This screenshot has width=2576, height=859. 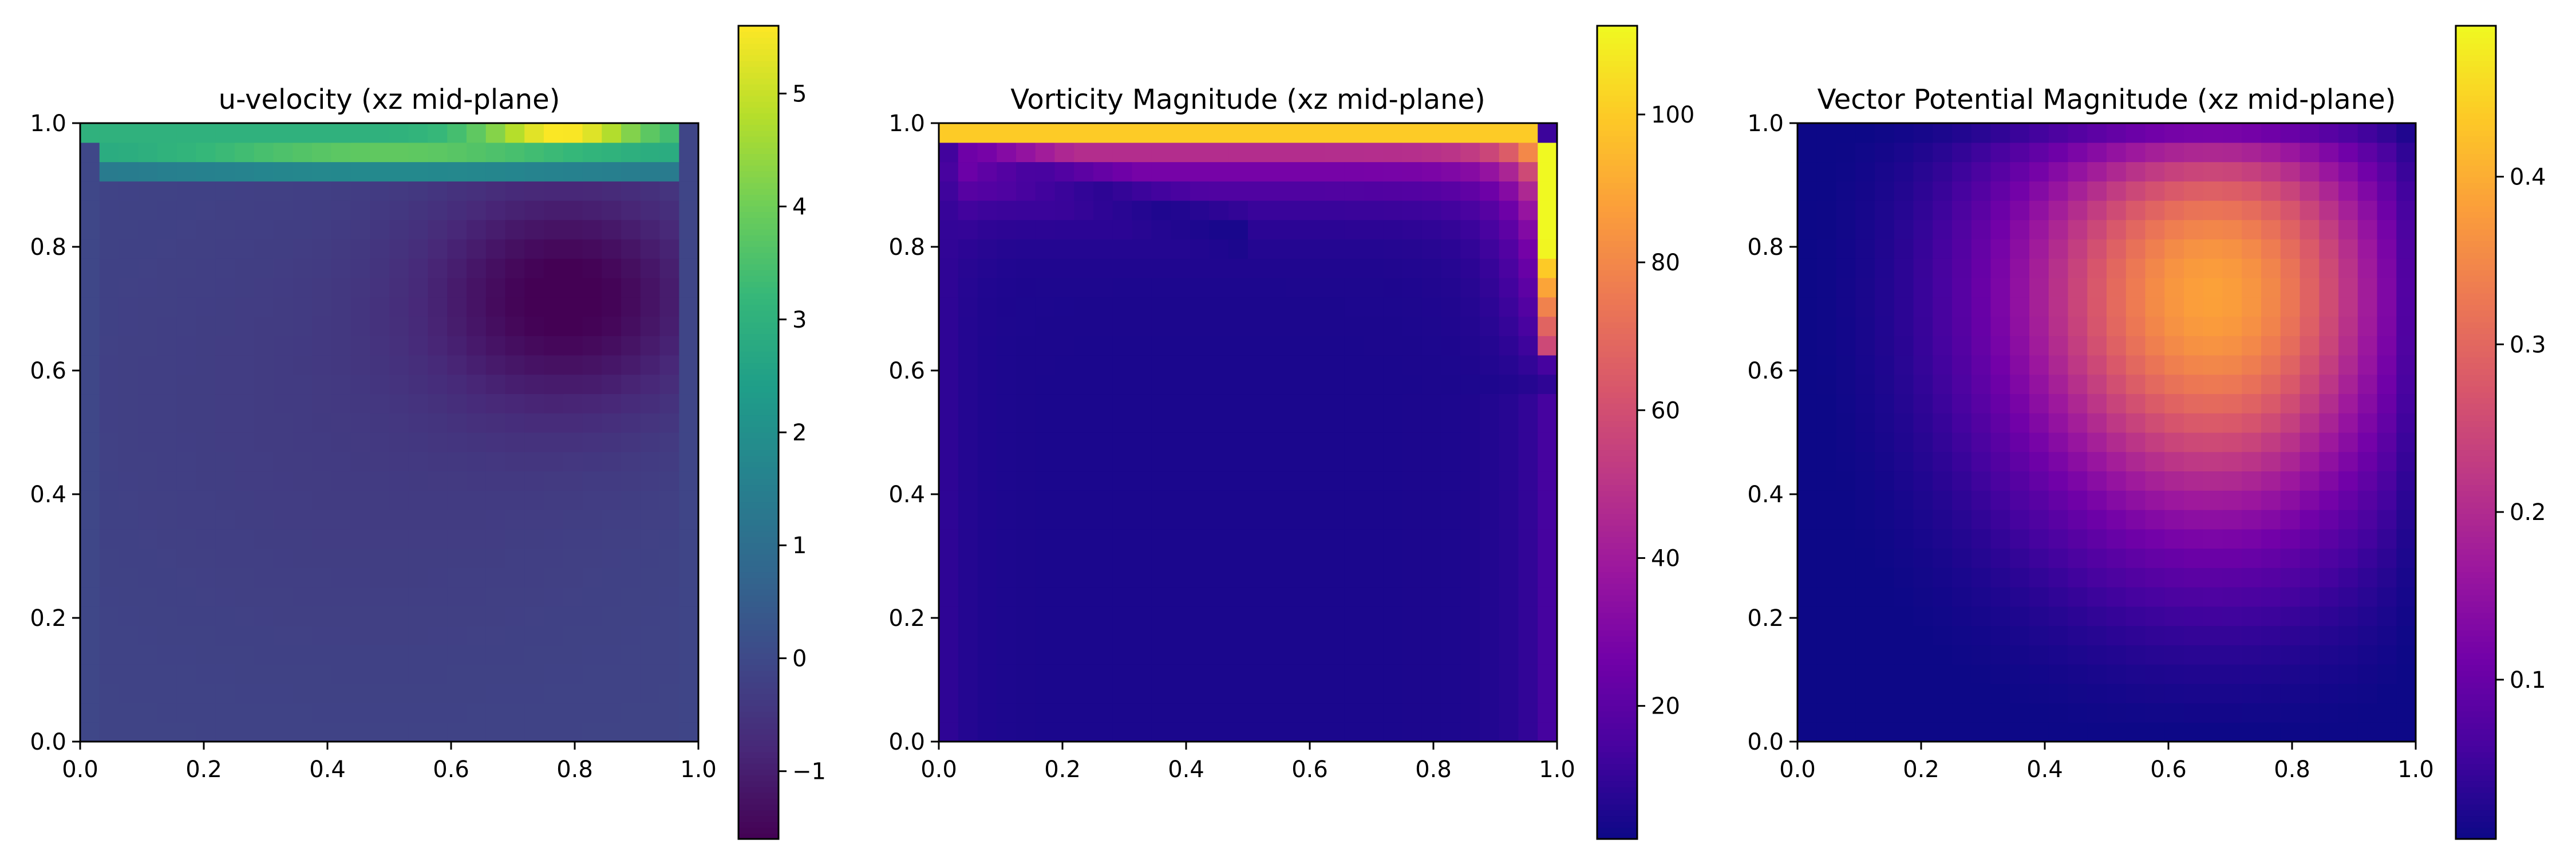 What do you see at coordinates (1765, 371) in the screenshot?
I see `y-tick-label: 0.6` at bounding box center [1765, 371].